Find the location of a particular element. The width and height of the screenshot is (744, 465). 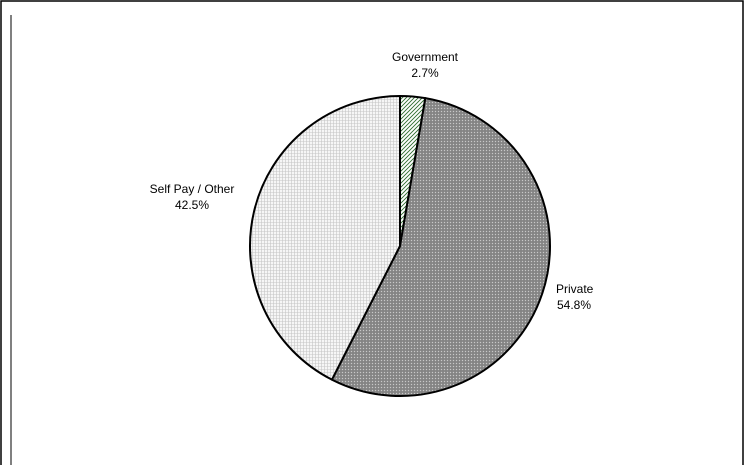

slice-label: Private is located at coordinates (575, 289).